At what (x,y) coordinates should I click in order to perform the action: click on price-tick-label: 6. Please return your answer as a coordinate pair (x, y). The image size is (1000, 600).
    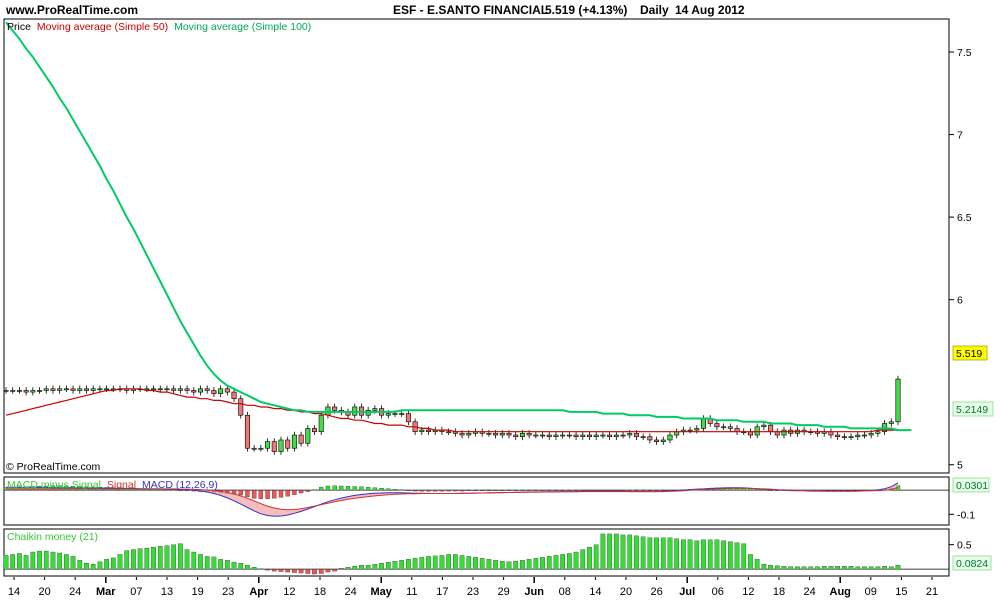
    Looking at the image, I should click on (960, 301).